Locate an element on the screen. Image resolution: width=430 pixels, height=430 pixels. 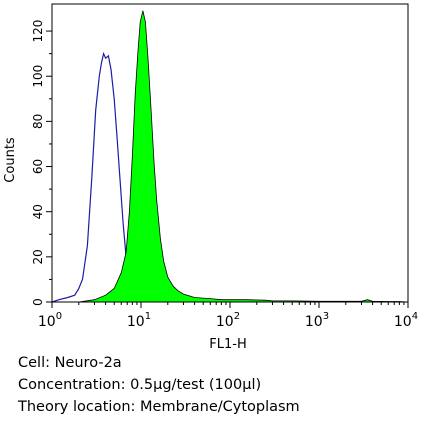
x-axis-title: FL1-H is located at coordinates (227, 344).